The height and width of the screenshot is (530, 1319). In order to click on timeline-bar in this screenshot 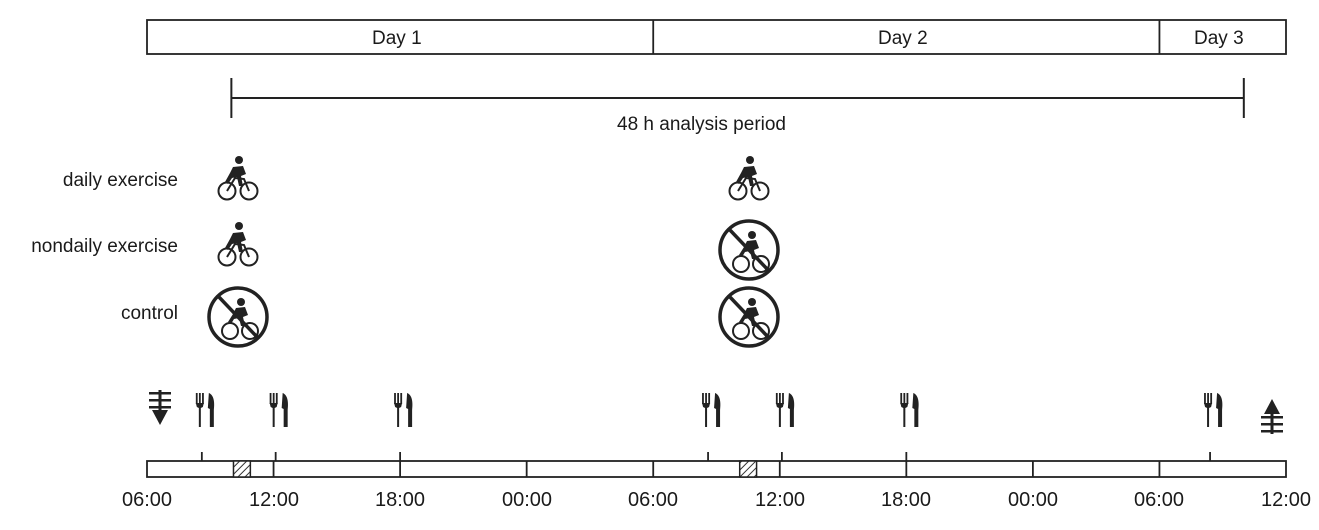, I will do `click(716, 469)`.